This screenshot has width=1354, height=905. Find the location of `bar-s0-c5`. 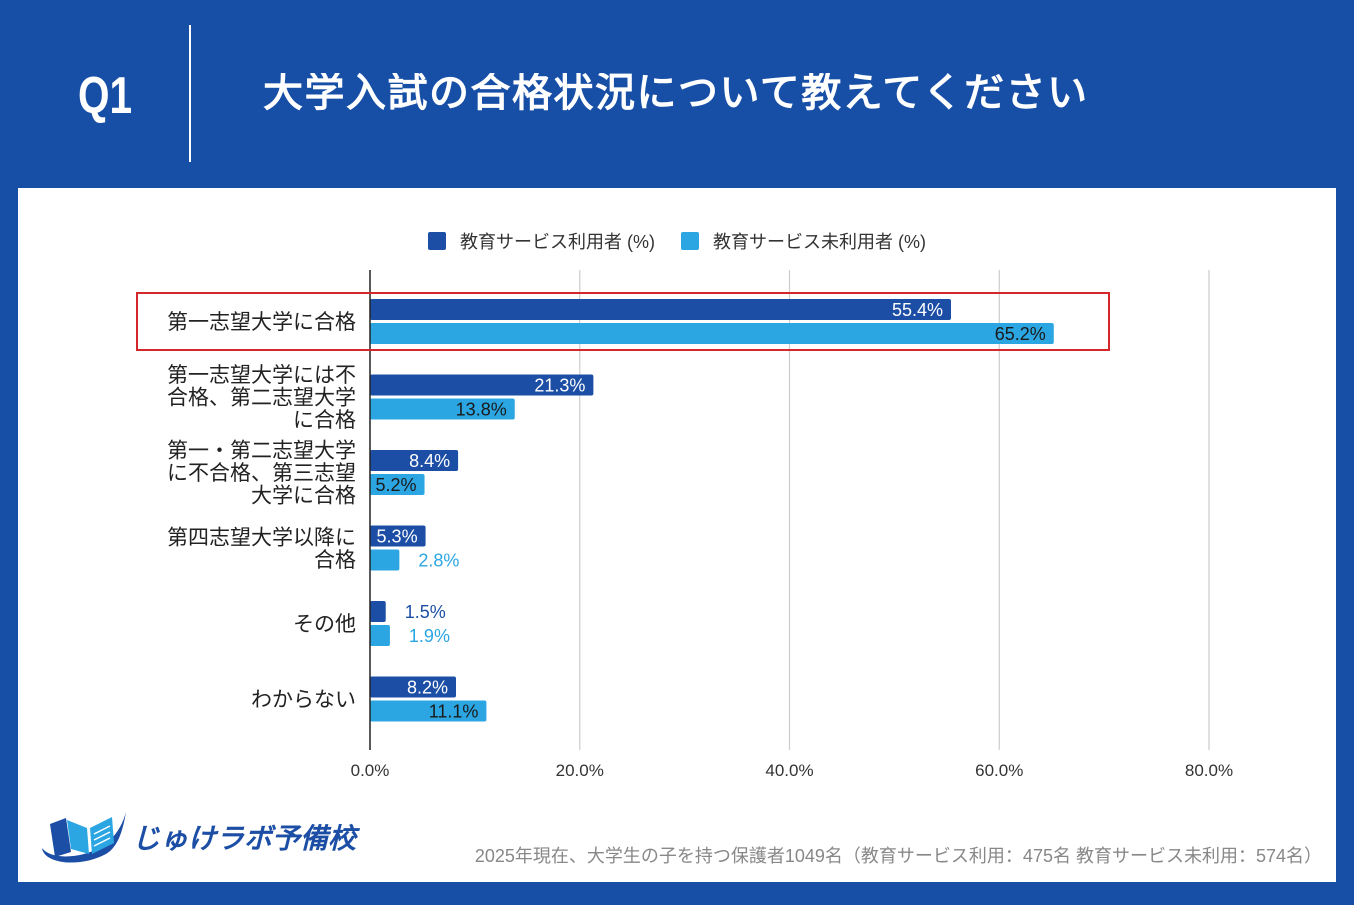

bar-s0-c5 is located at coordinates (413, 687).